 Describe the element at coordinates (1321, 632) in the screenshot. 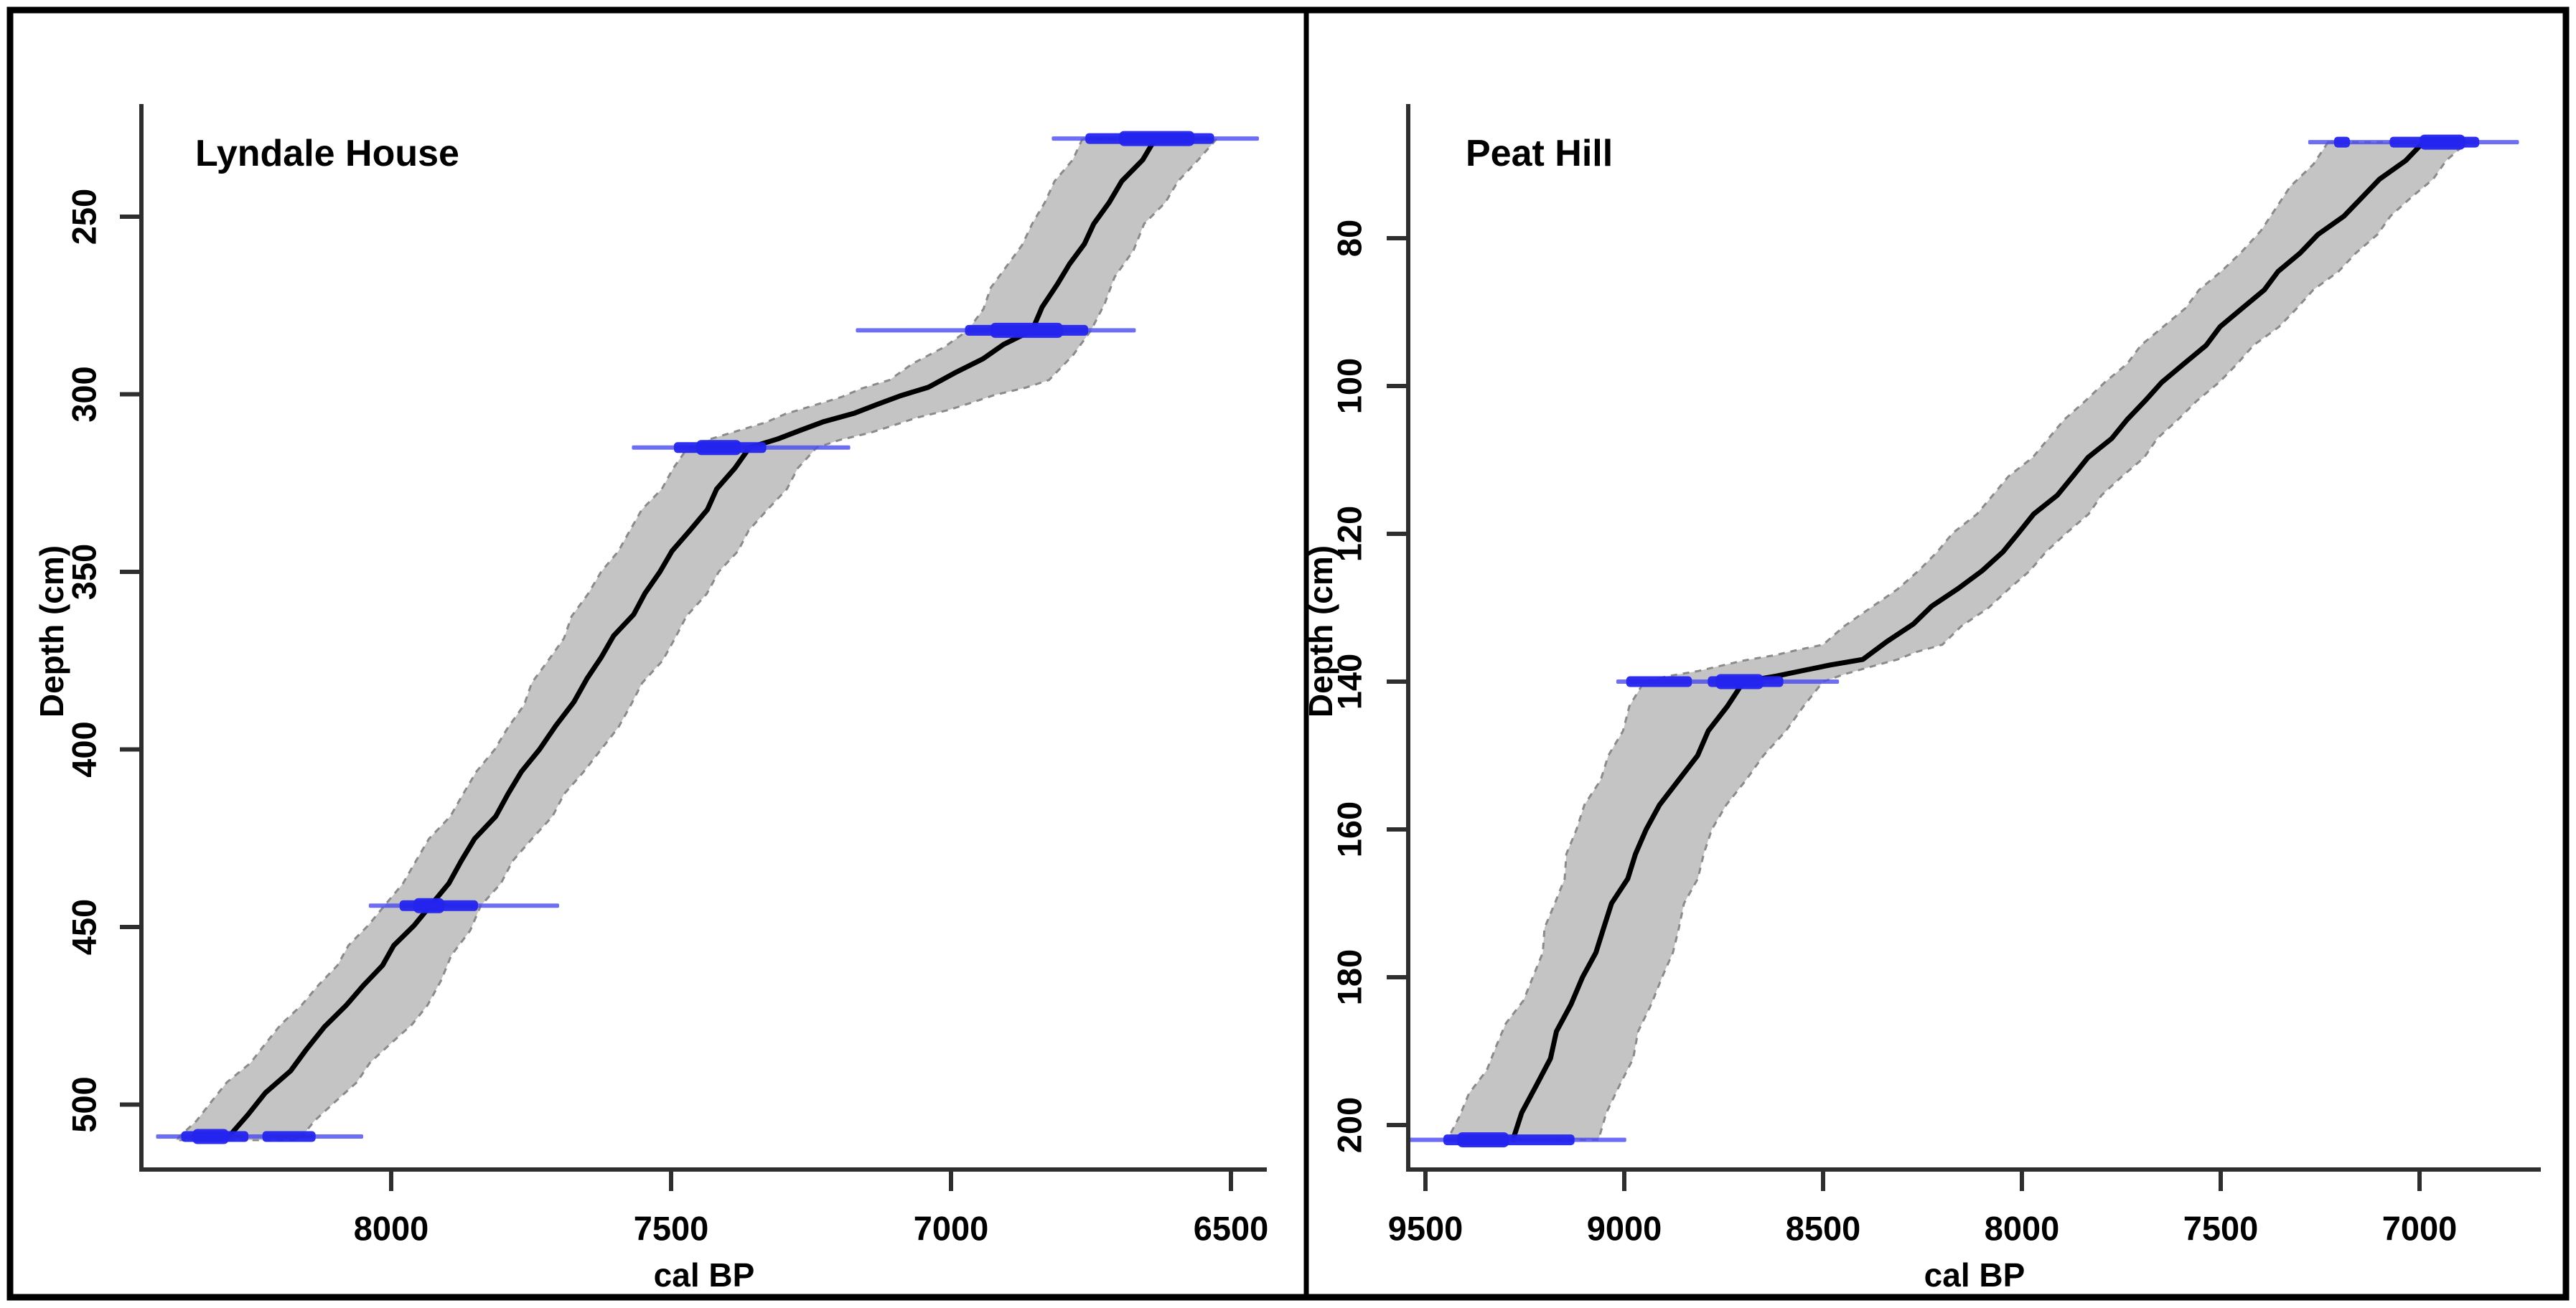

I see `y-axis-label-right: Depth (cm)` at that location.